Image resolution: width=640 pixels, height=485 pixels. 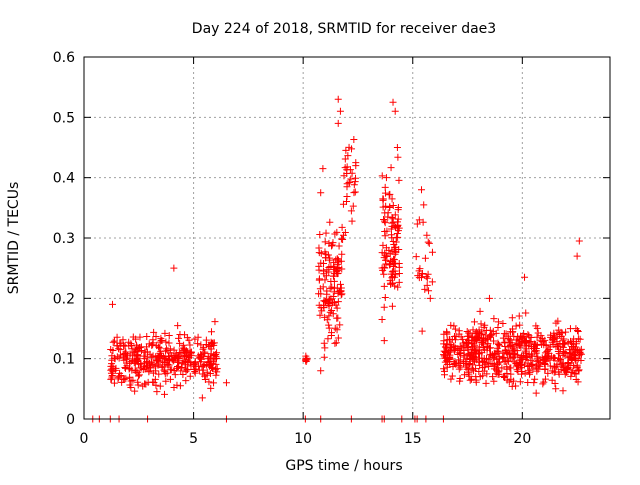 What do you see at coordinates (64, 239) in the screenshot?
I see `y-tick-label: 0.3` at bounding box center [64, 239].